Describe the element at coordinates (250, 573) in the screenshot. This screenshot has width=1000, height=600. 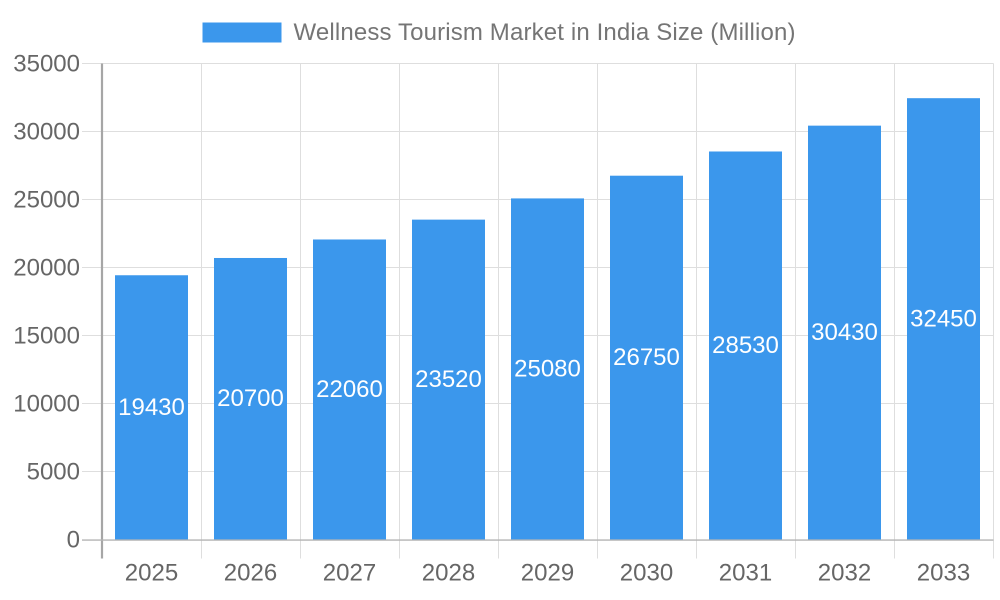
I see `svg-text: 2026` at that location.